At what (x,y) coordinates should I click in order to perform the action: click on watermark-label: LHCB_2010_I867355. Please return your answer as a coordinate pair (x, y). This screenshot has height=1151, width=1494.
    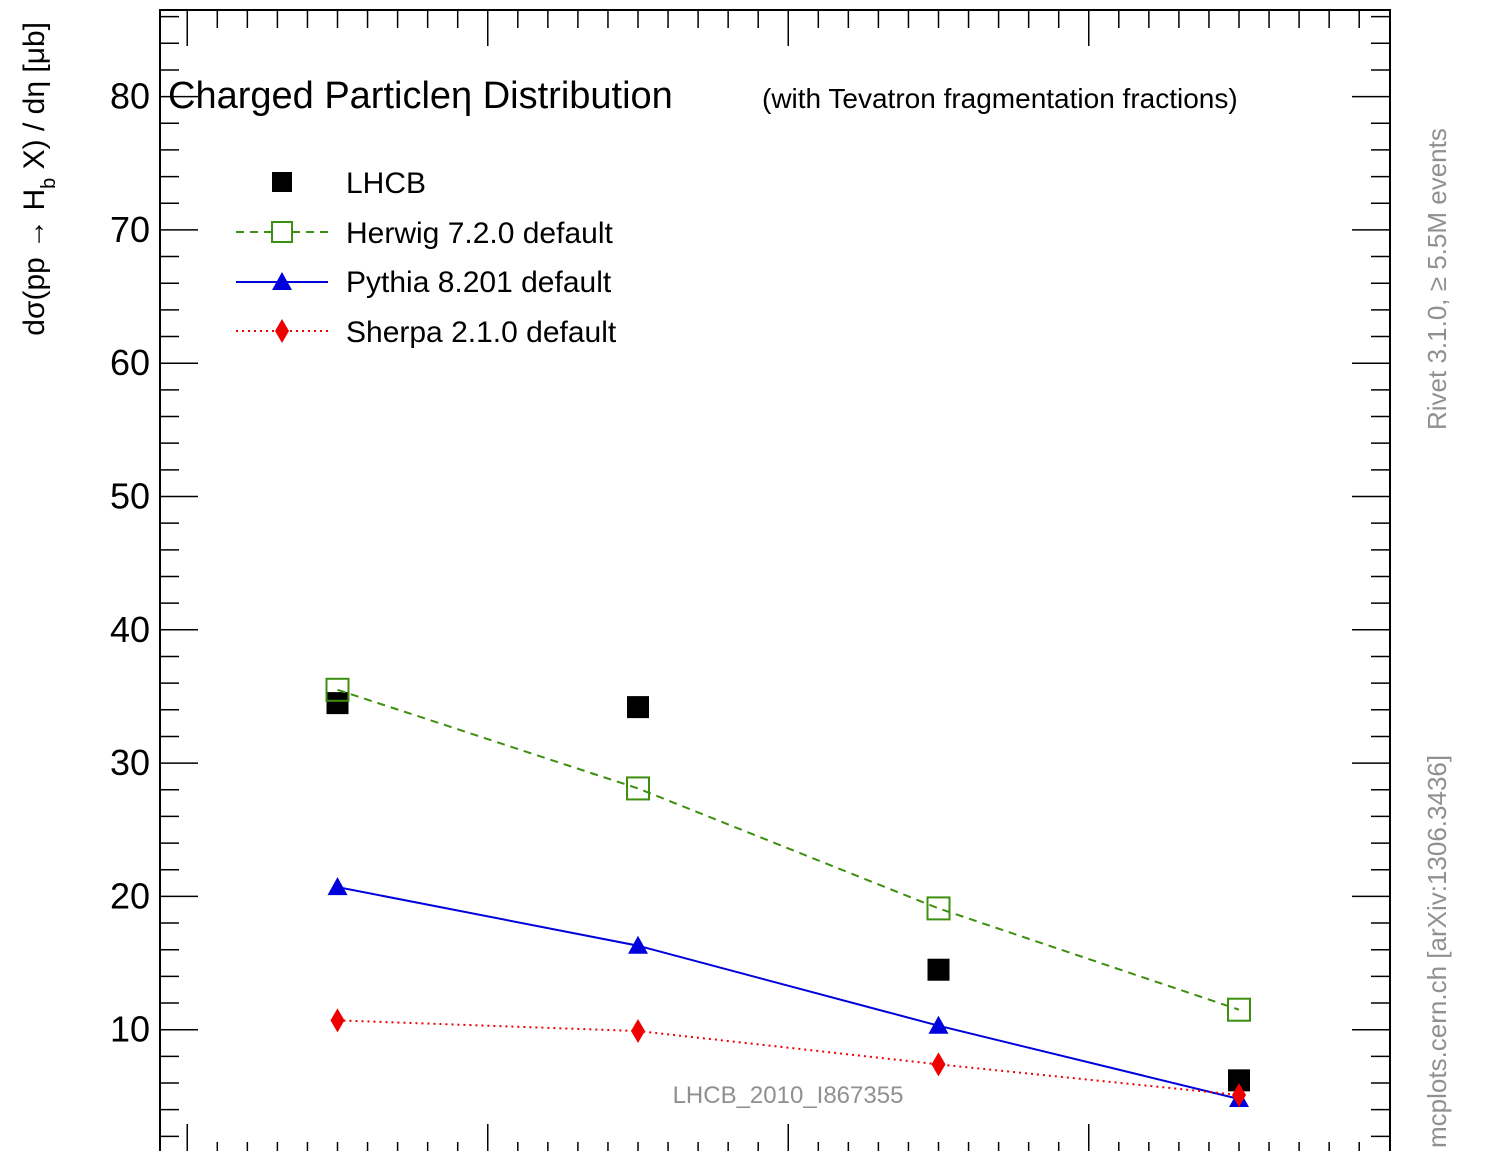
    Looking at the image, I should click on (788, 1095).